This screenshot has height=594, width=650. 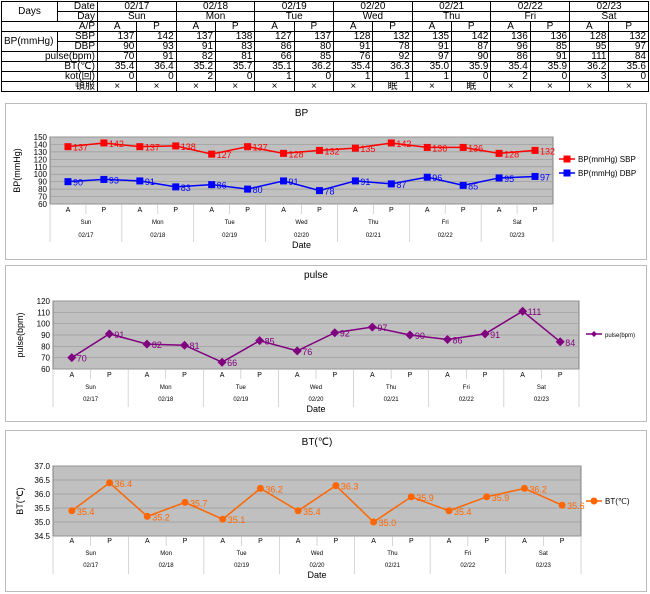 What do you see at coordinates (576, 506) in the screenshot?
I see `data-label: 35.6` at bounding box center [576, 506].